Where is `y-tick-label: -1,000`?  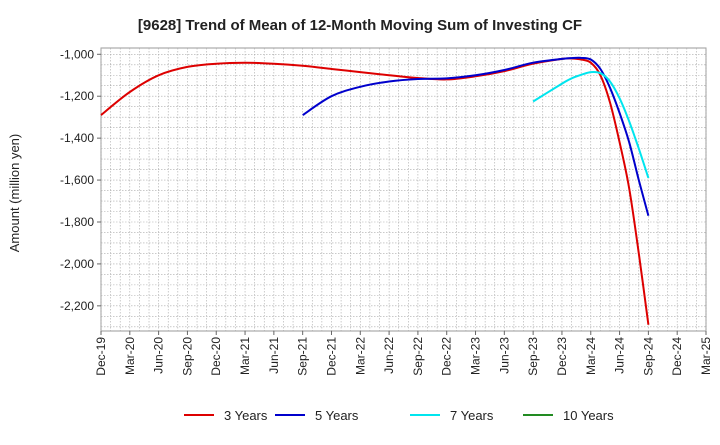 y-tick-label: -1,000 is located at coordinates (77, 54).